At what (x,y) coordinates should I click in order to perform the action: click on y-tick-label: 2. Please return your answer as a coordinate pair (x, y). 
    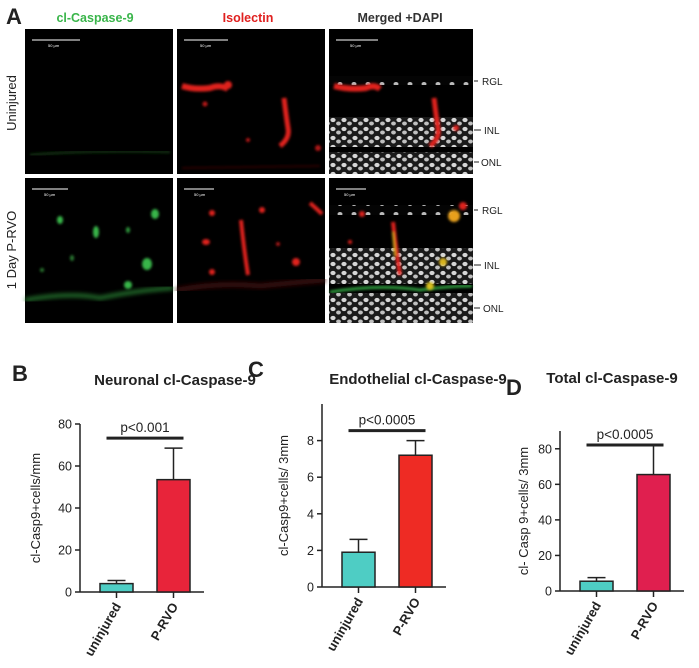
    Looking at the image, I should click on (310, 551).